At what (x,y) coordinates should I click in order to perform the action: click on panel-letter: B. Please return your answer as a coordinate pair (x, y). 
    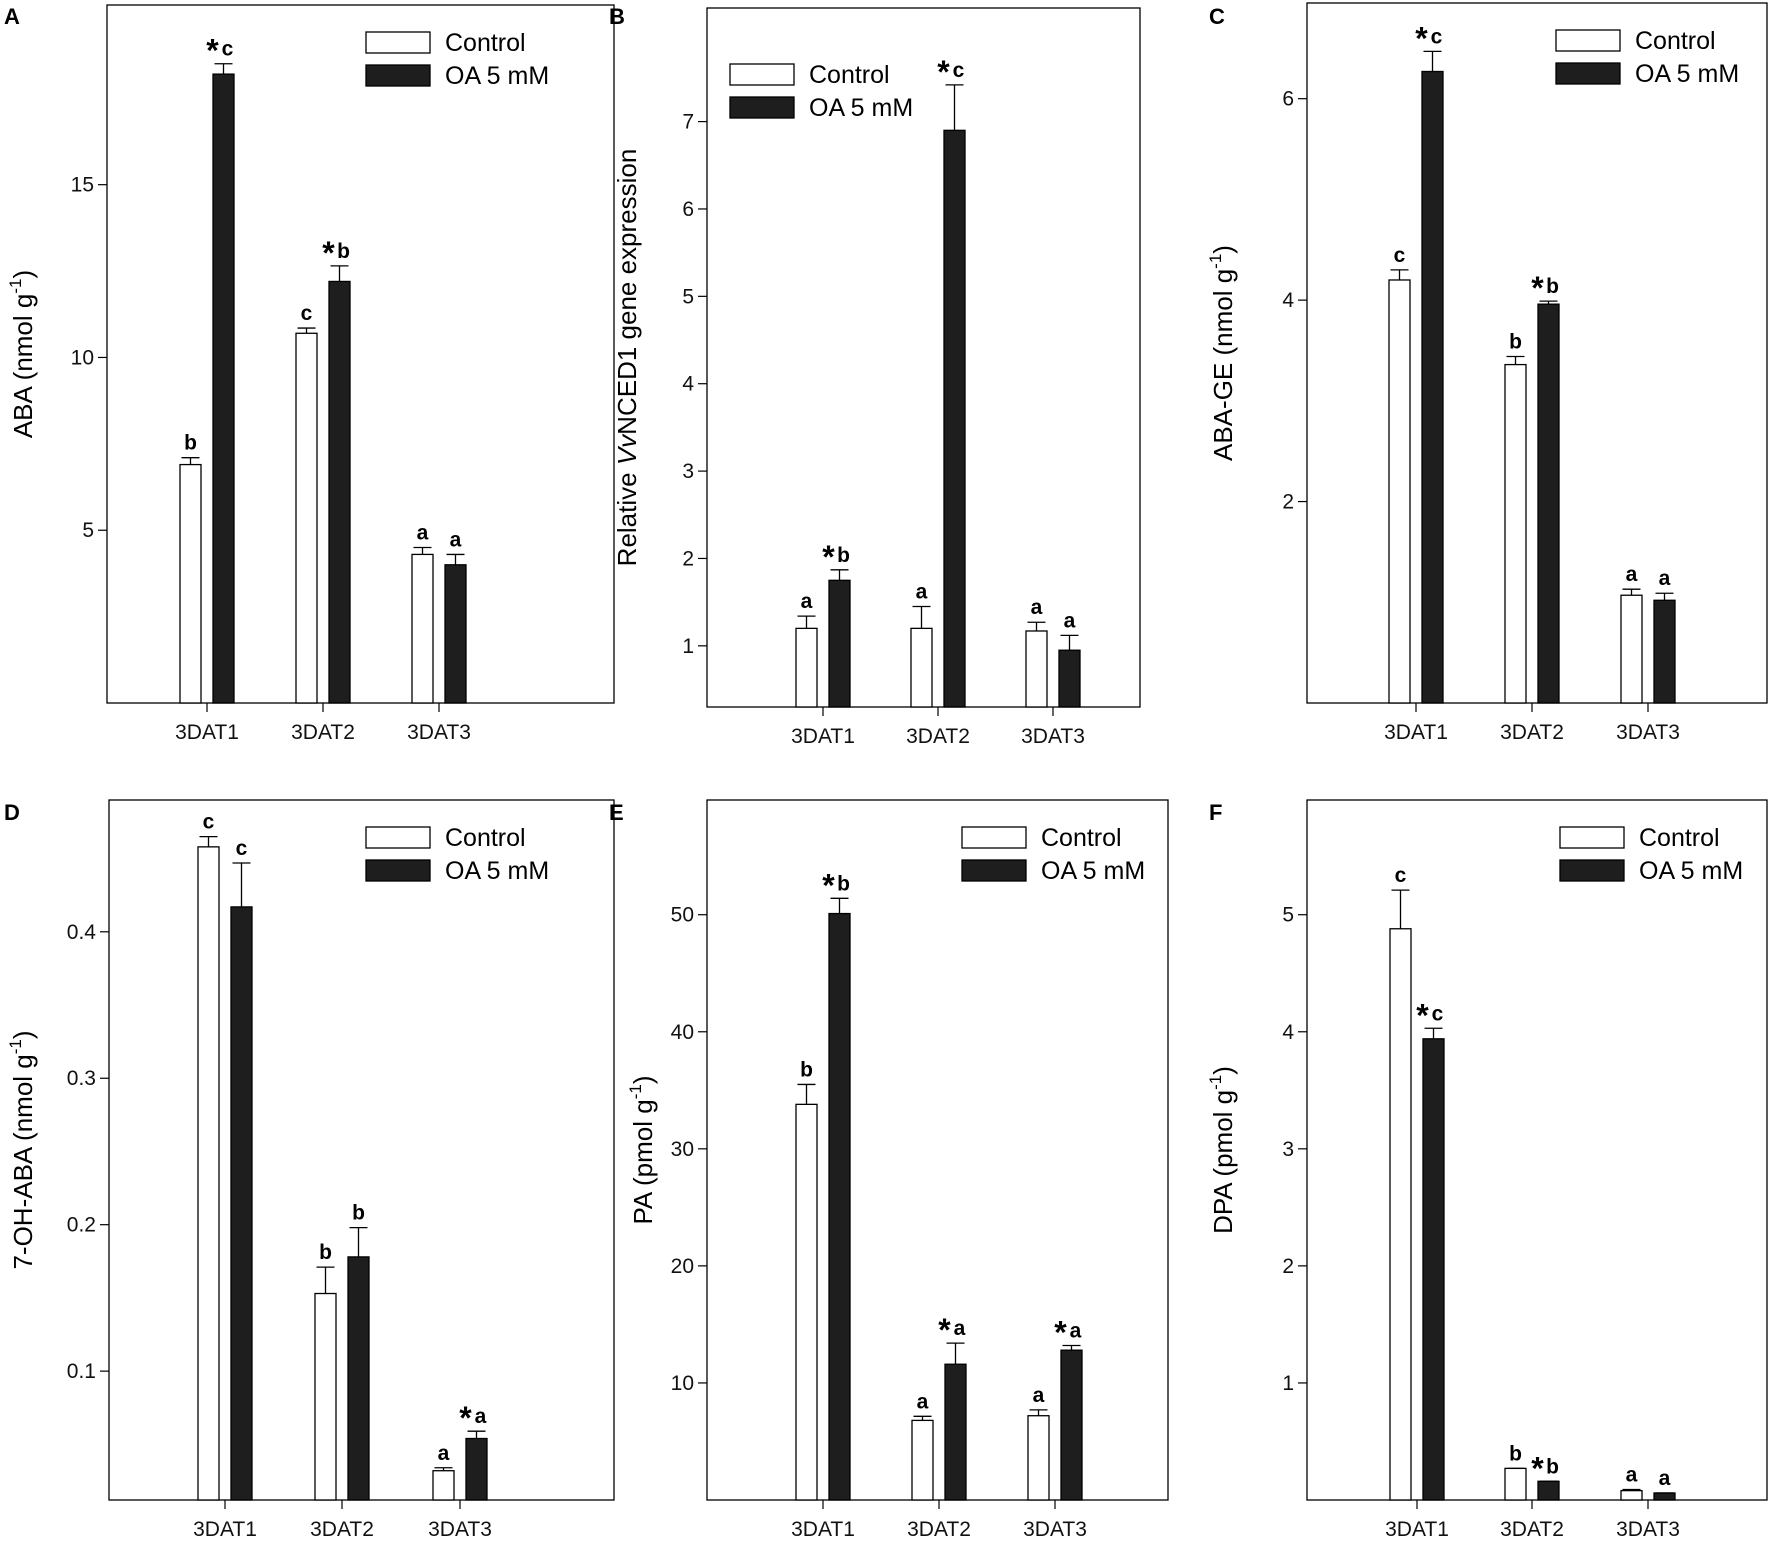
    Looking at the image, I should click on (617, 16).